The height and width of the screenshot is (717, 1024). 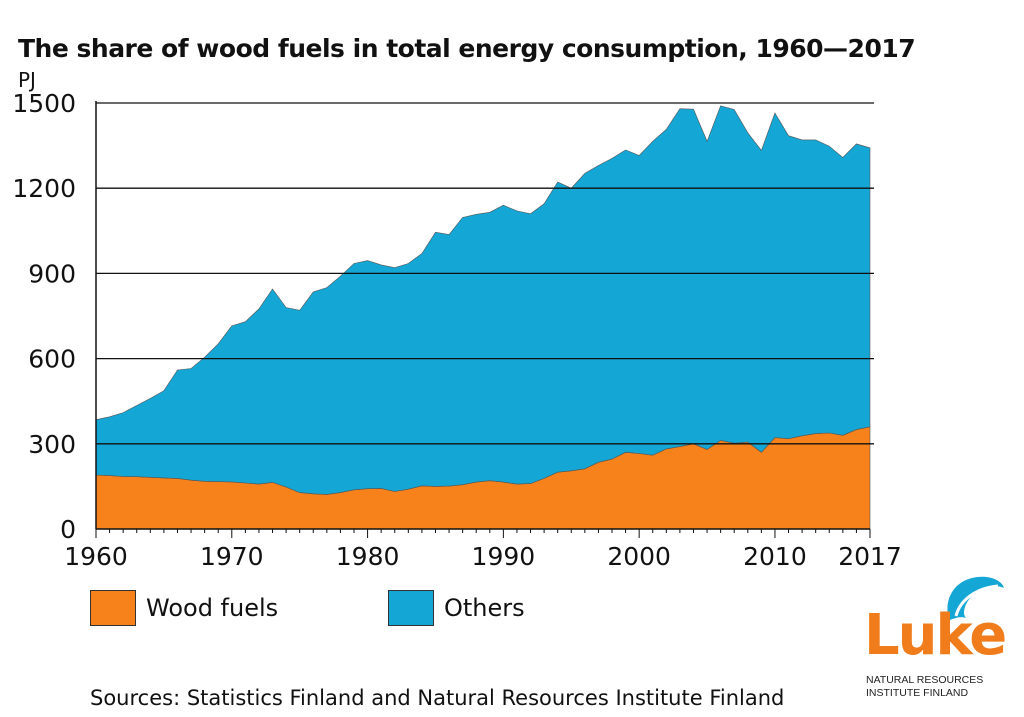 What do you see at coordinates (411, 608) in the screenshot?
I see `legend-swatch-others` at bounding box center [411, 608].